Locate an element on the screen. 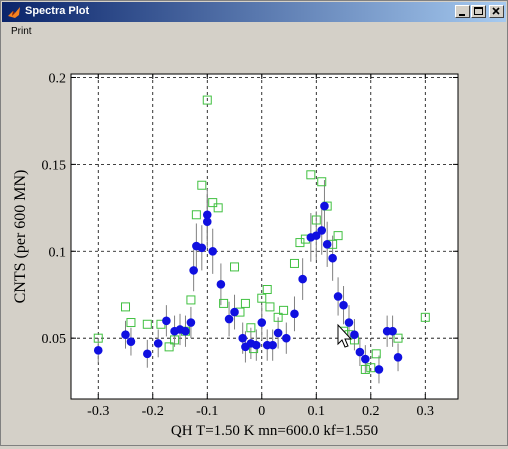 The height and width of the screenshot is (449, 508). menu-bar: Print is located at coordinates (254, 32).